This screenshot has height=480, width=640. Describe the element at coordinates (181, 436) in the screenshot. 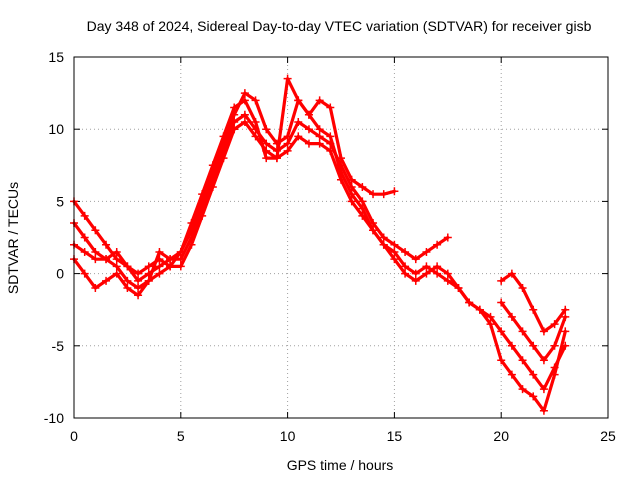

I see `x-tick-label: 5` at that location.